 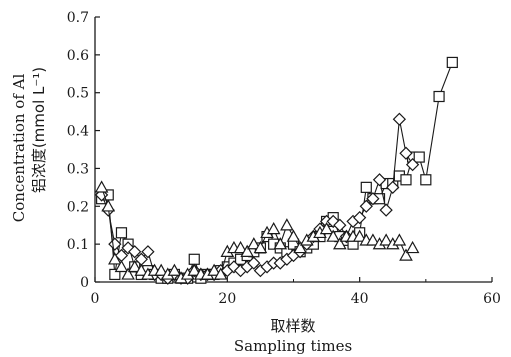 I want to click on y-axis-label-en: Concentration of Al, so click(x=19, y=148).